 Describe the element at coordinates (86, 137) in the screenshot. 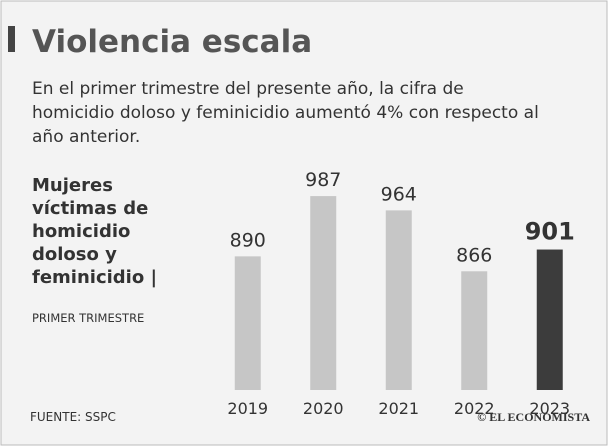

I see `subtitle: año anterior.` at that location.